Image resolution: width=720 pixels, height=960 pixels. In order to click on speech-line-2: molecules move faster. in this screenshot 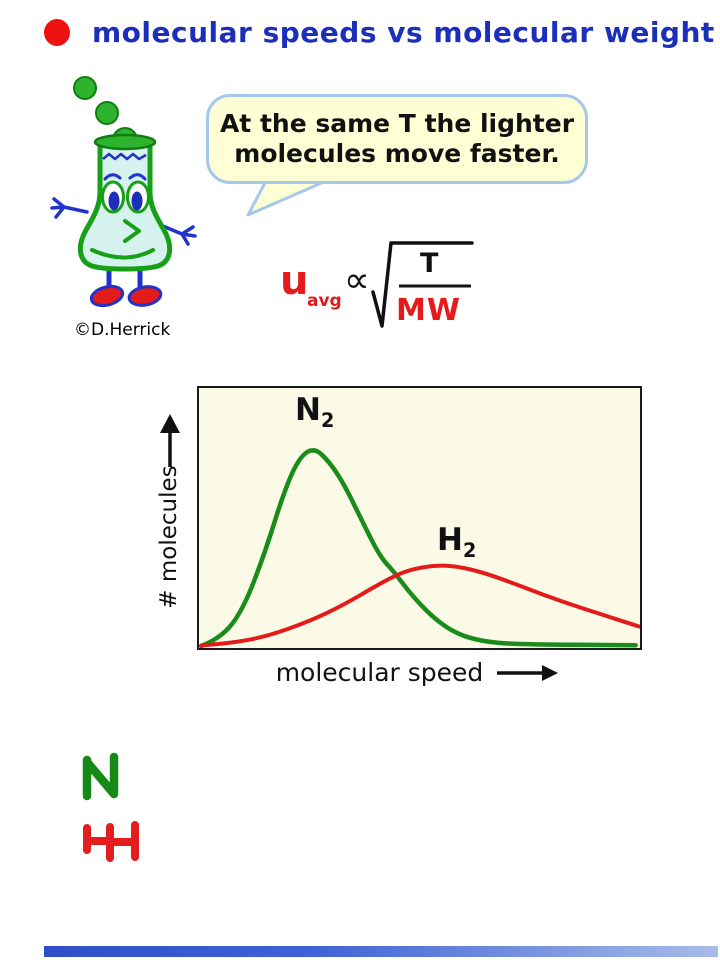, I will do `click(397, 153)`.